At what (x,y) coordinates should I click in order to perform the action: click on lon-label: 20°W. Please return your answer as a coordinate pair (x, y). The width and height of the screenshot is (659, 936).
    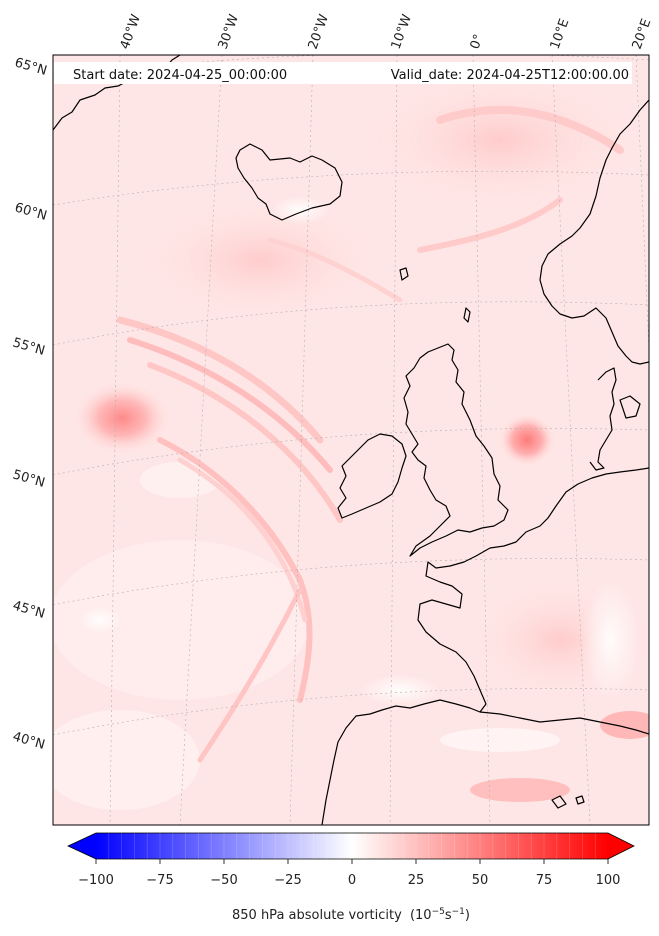
    Looking at the image, I should click on (319, 31).